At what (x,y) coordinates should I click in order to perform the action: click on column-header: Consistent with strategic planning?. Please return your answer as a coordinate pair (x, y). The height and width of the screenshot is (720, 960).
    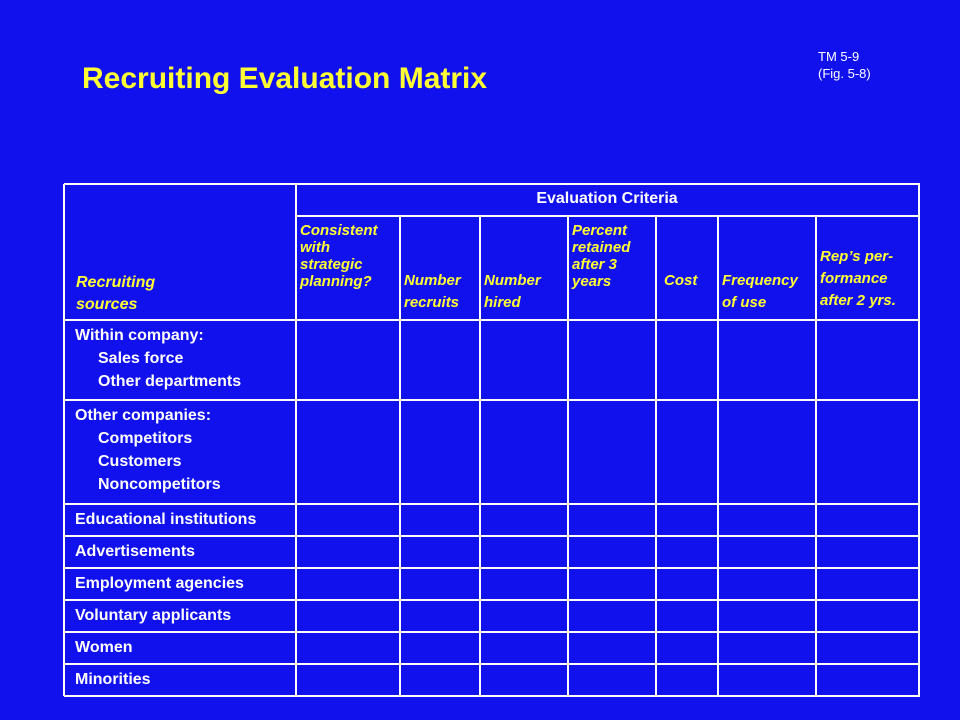
    Looking at the image, I should click on (339, 256).